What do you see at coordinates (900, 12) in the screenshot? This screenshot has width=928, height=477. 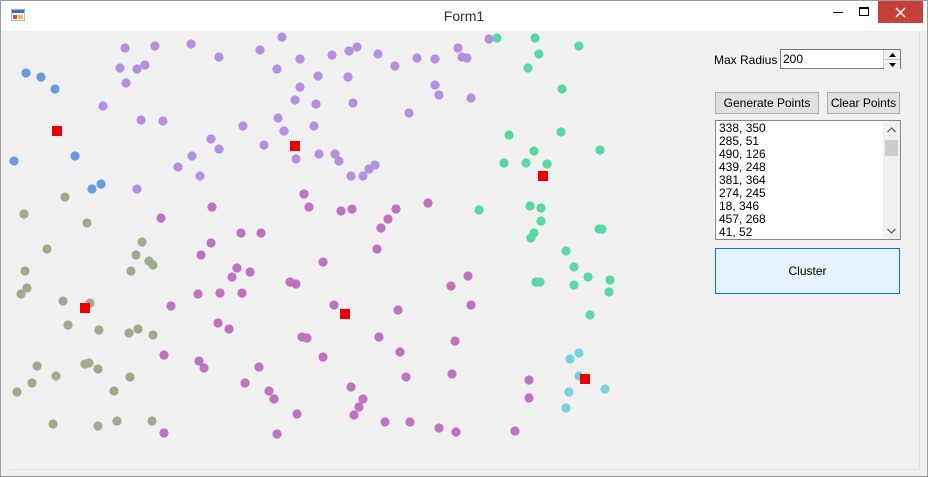 I see `close-button` at bounding box center [900, 12].